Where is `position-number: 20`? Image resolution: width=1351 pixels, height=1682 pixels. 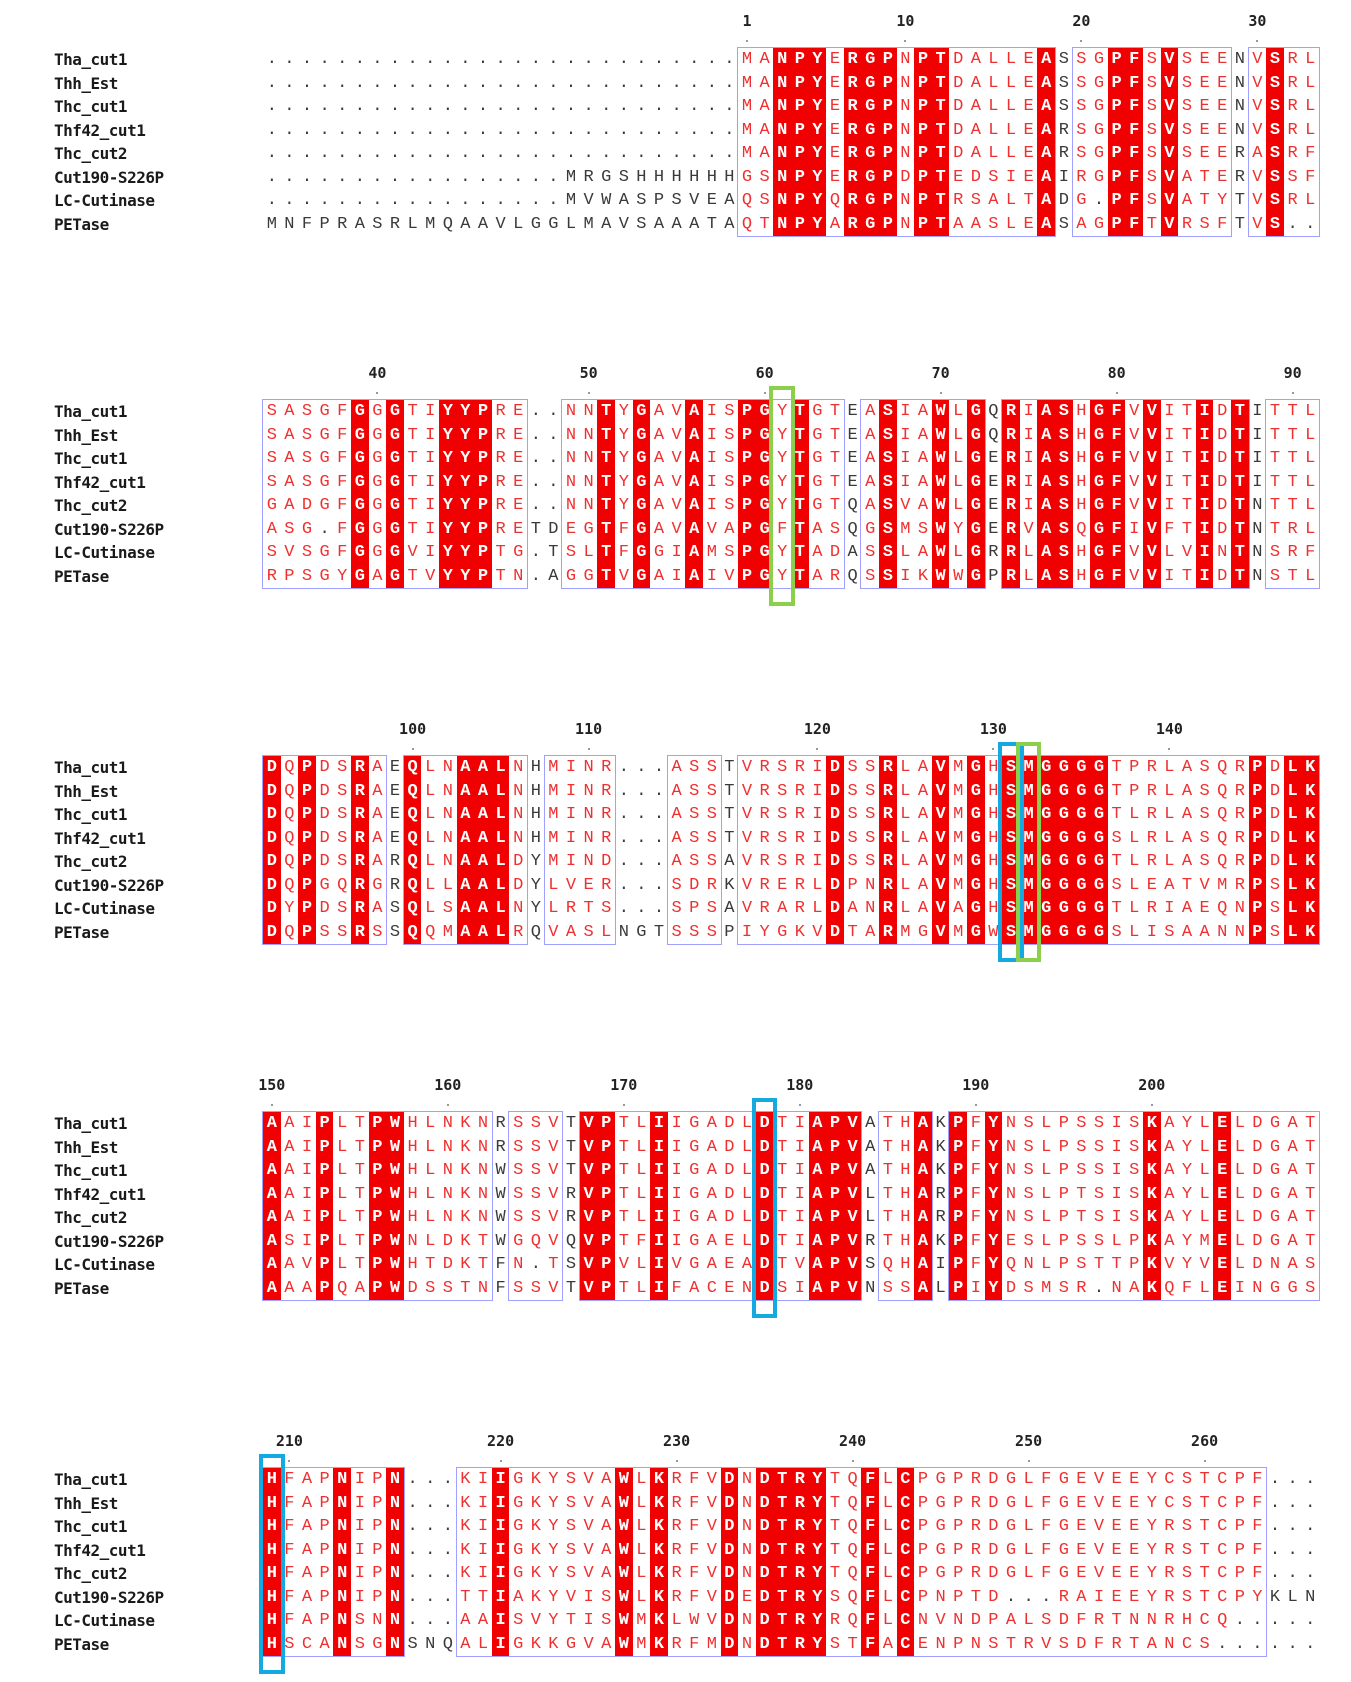
position-number: 20 is located at coordinates (1081, 21).